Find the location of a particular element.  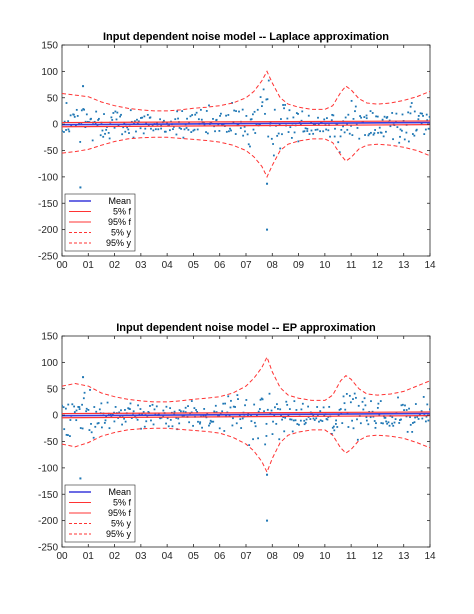

y-tick-label: -50 is located at coordinates (51, 442).